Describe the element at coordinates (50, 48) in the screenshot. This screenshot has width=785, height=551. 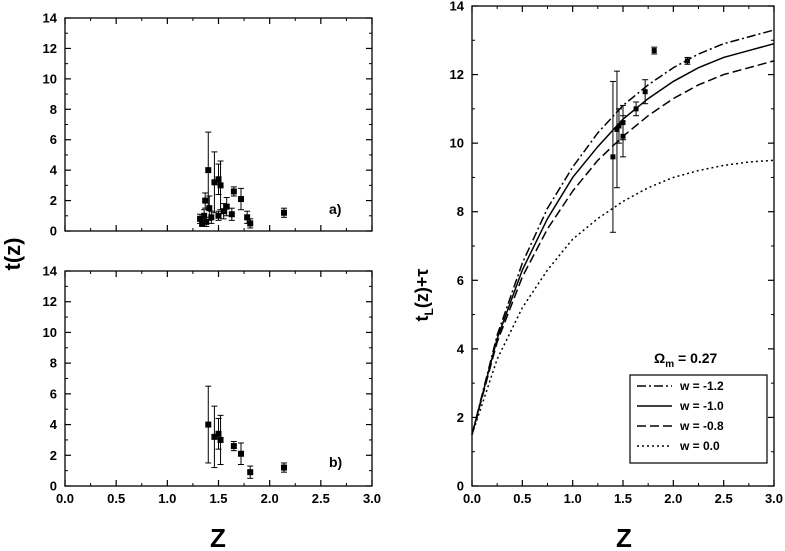
I see `panel-a-y-tick-label: 12` at that location.